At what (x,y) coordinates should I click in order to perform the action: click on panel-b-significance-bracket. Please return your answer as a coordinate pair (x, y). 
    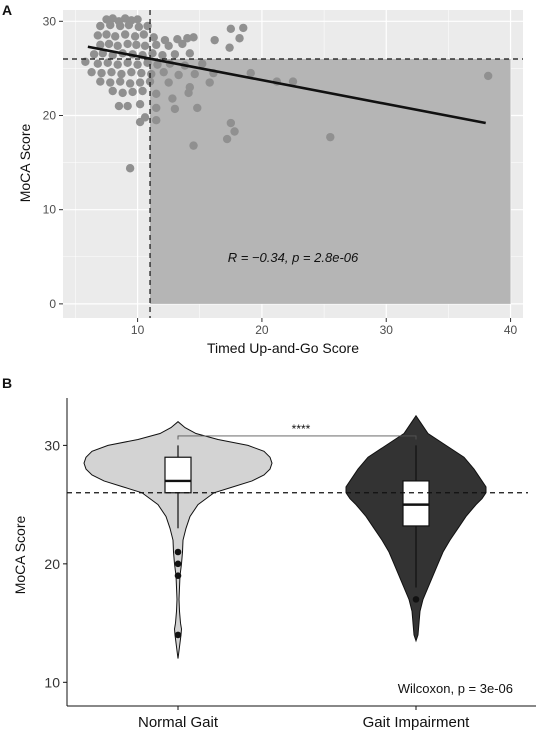
    Looking at the image, I should click on (297, 437).